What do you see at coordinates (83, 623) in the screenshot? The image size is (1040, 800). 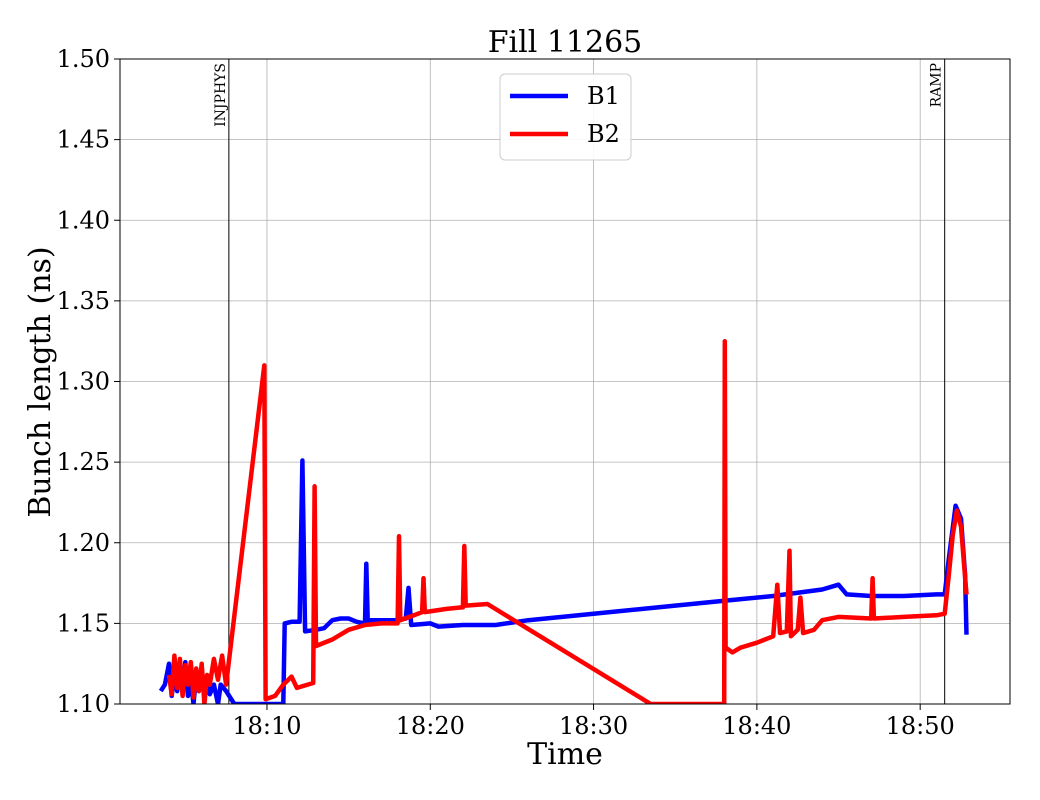 I see `y-tick-label: 1.15` at bounding box center [83, 623].